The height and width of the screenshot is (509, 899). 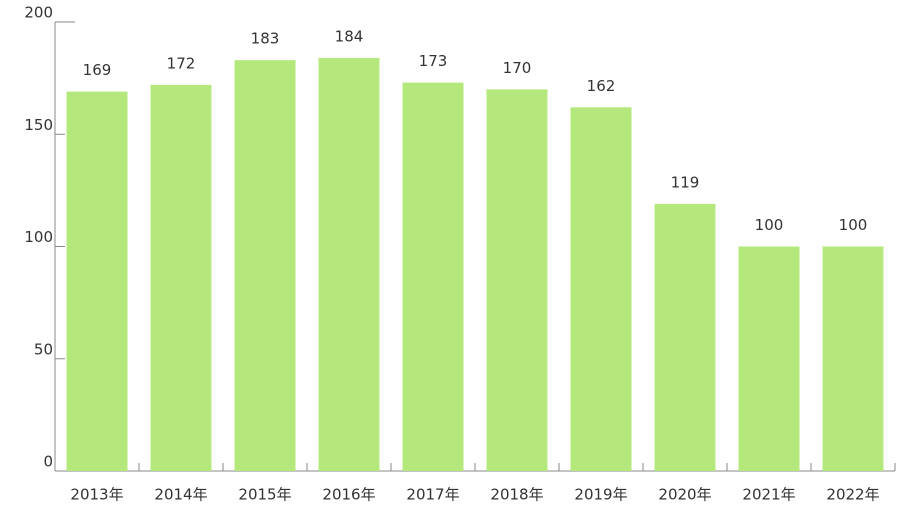 What do you see at coordinates (97, 70) in the screenshot?
I see `data-label: 169` at bounding box center [97, 70].